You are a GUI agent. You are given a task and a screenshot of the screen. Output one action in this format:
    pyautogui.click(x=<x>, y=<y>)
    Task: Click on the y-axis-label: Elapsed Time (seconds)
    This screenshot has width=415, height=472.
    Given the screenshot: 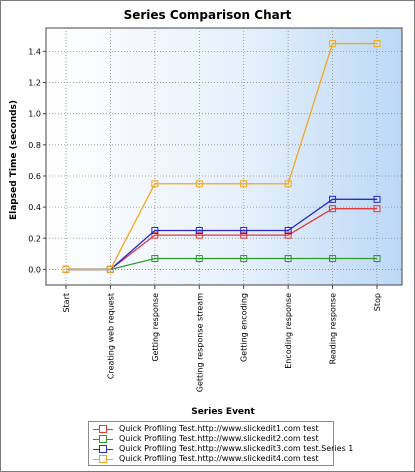 What is the action you would take?
    pyautogui.click(x=14, y=160)
    